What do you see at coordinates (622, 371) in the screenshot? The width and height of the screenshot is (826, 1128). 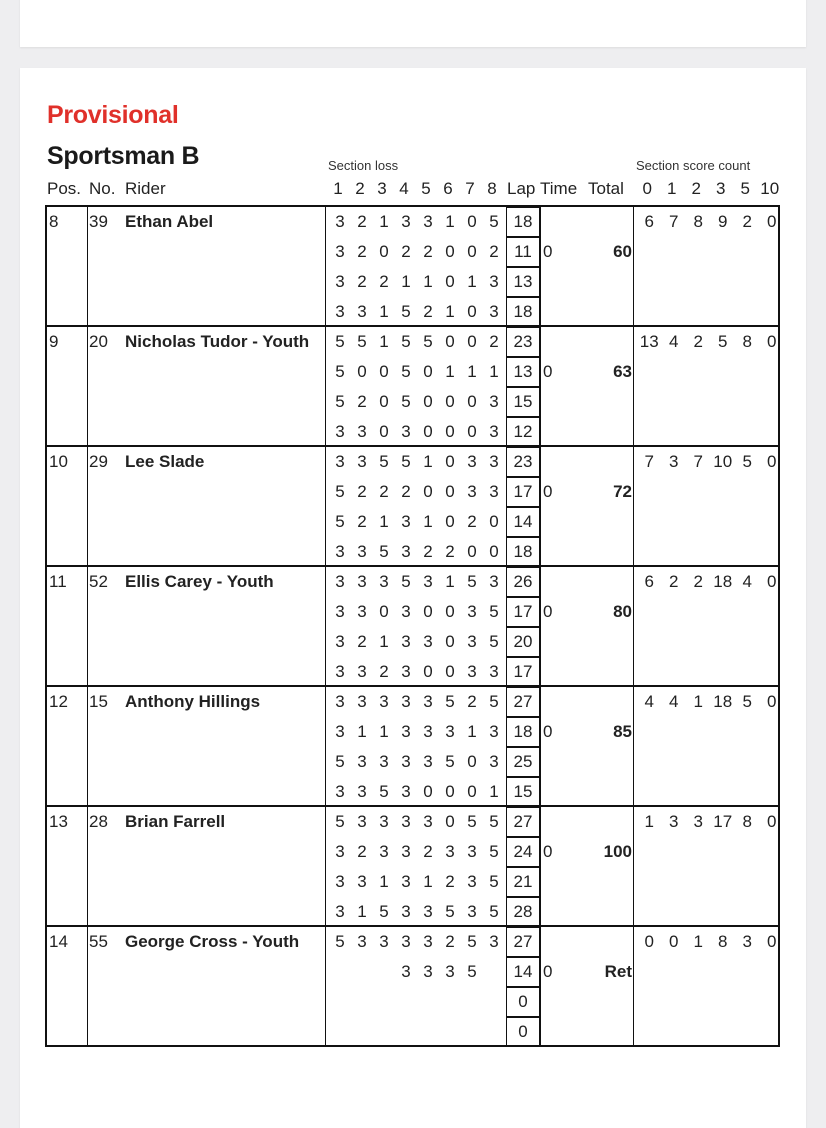 I see `rider-total: 63` at bounding box center [622, 371].